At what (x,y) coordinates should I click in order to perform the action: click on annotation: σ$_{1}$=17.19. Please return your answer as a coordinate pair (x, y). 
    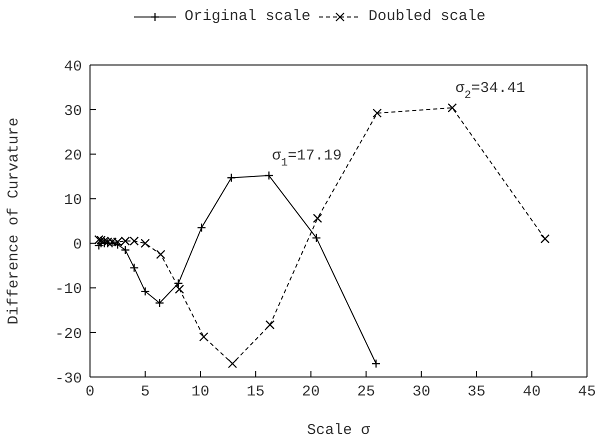
    Looking at the image, I should click on (307, 159).